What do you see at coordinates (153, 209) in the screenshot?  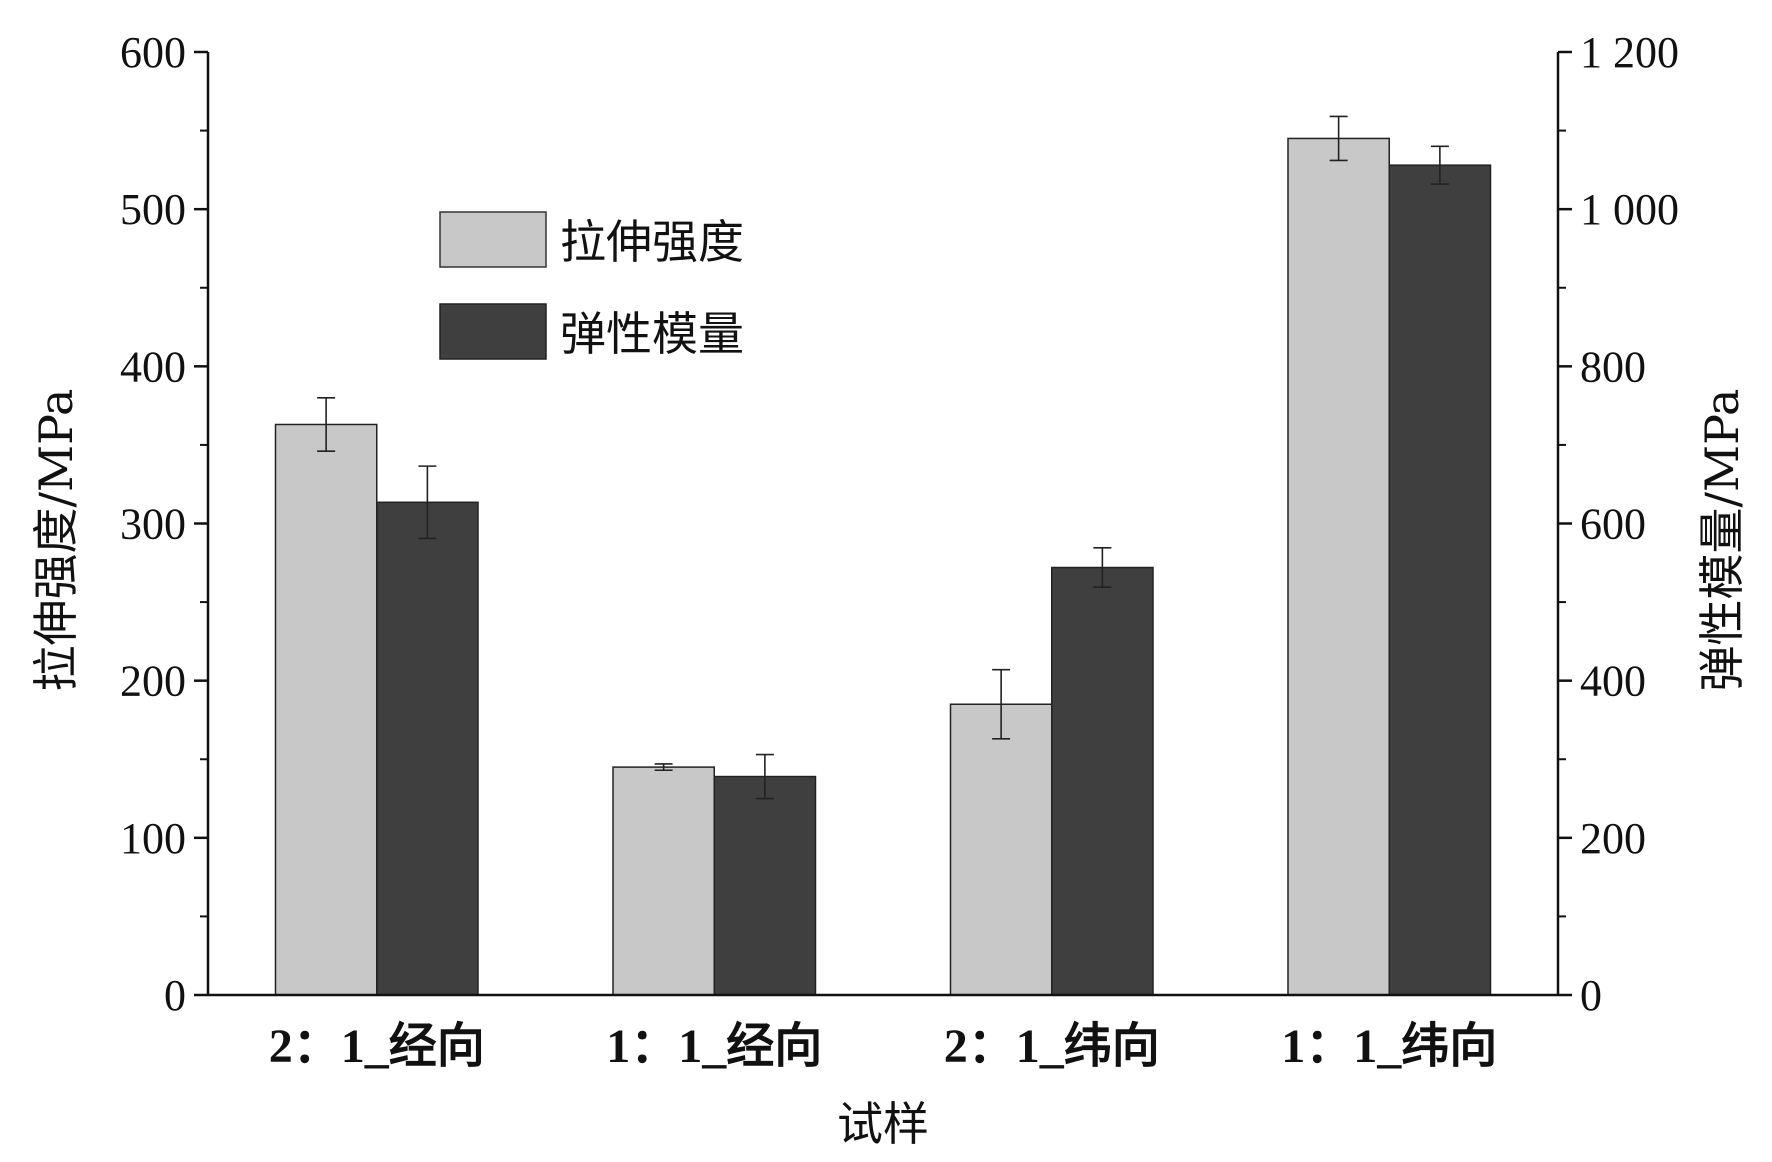 I see `left-tick-label: 500` at bounding box center [153, 209].